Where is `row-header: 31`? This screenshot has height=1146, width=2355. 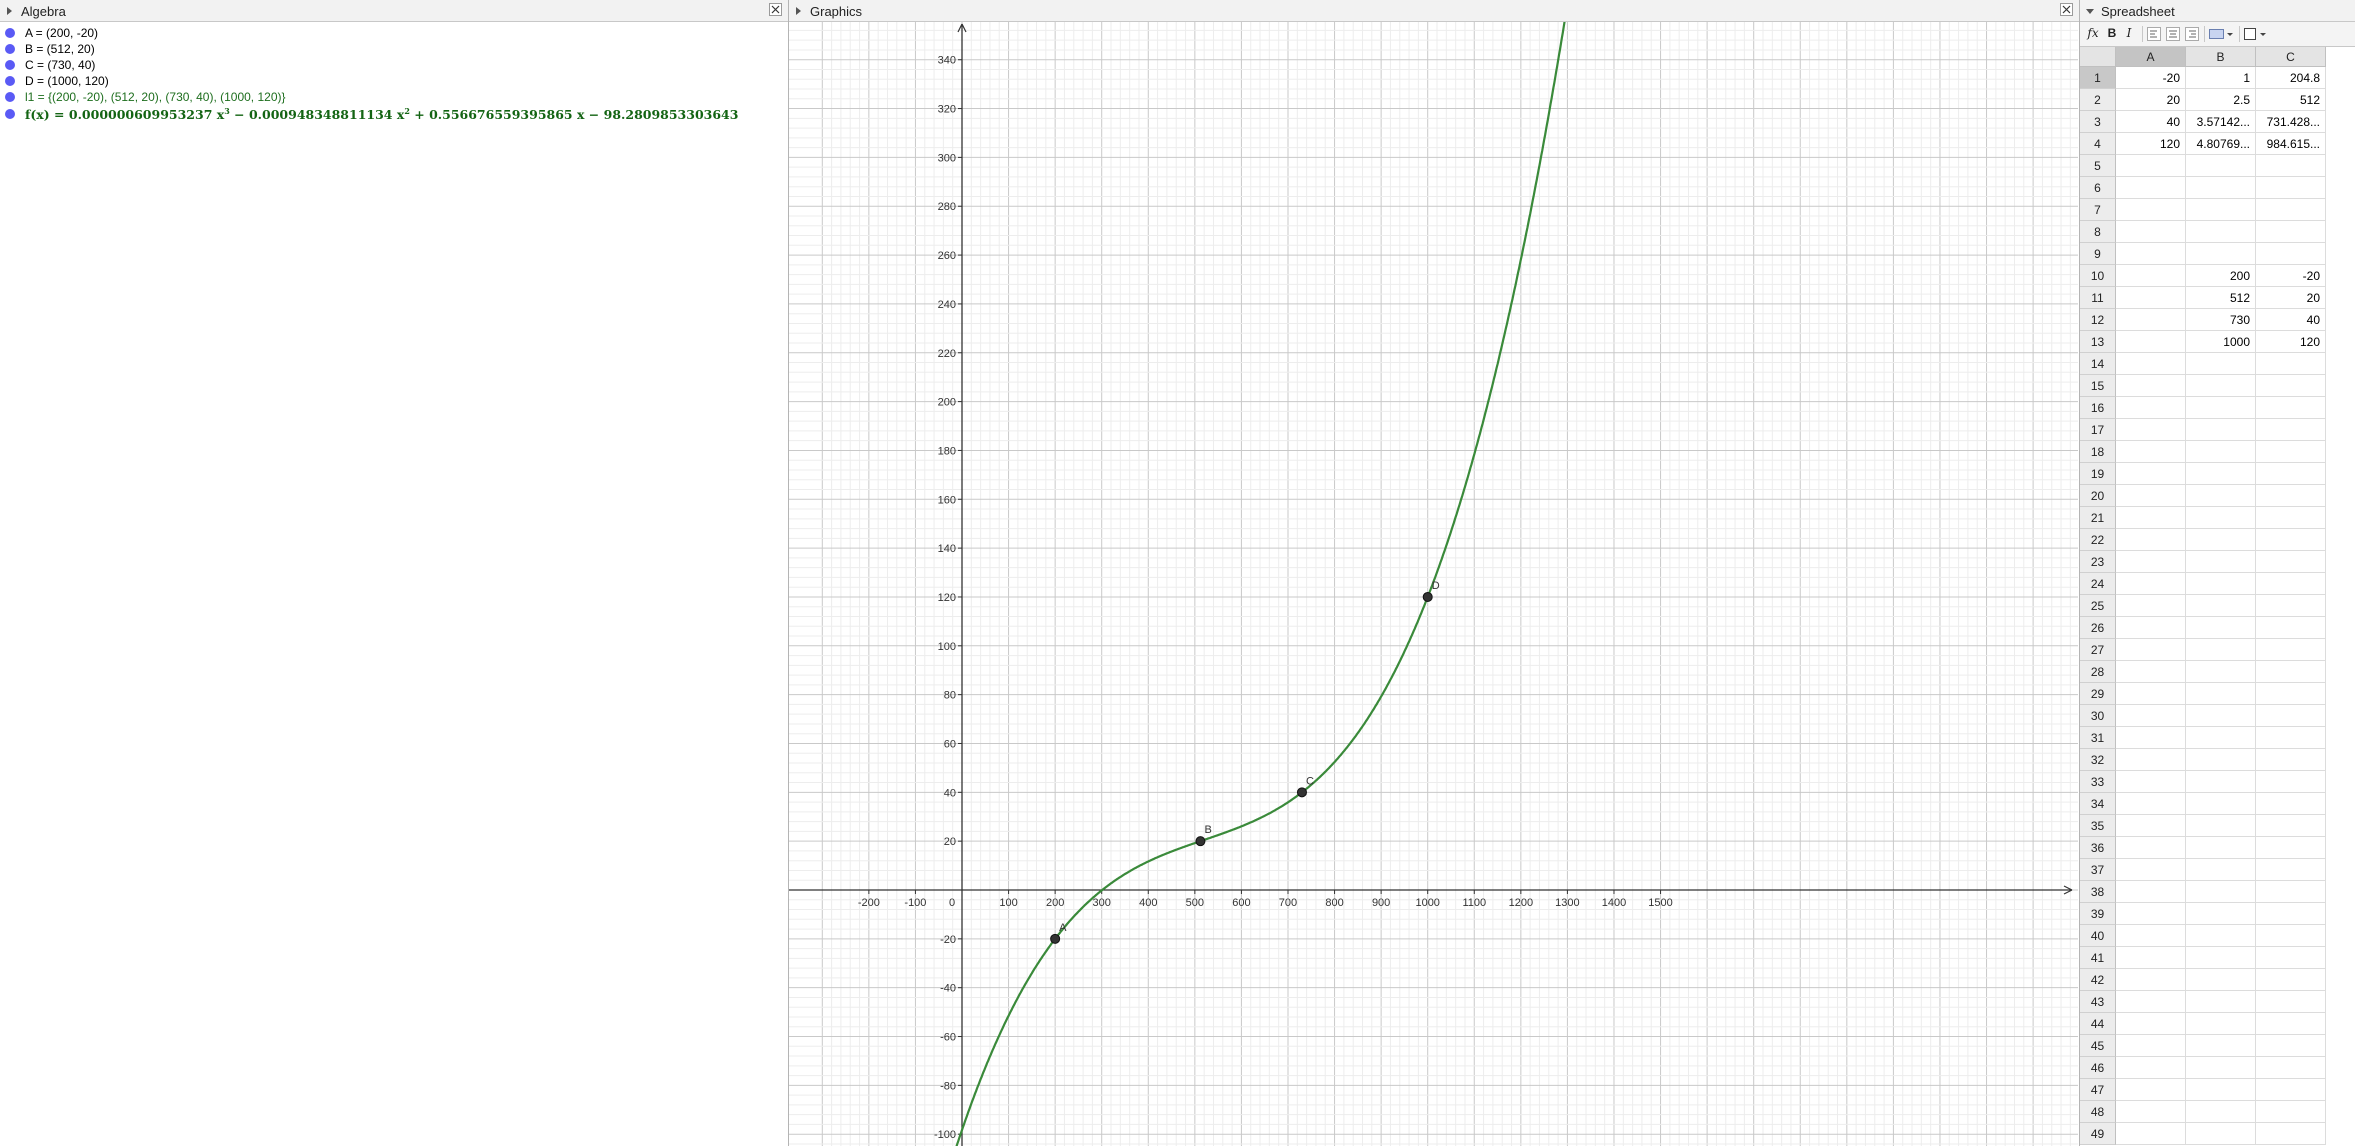
row-header: 31 is located at coordinates (2098, 738).